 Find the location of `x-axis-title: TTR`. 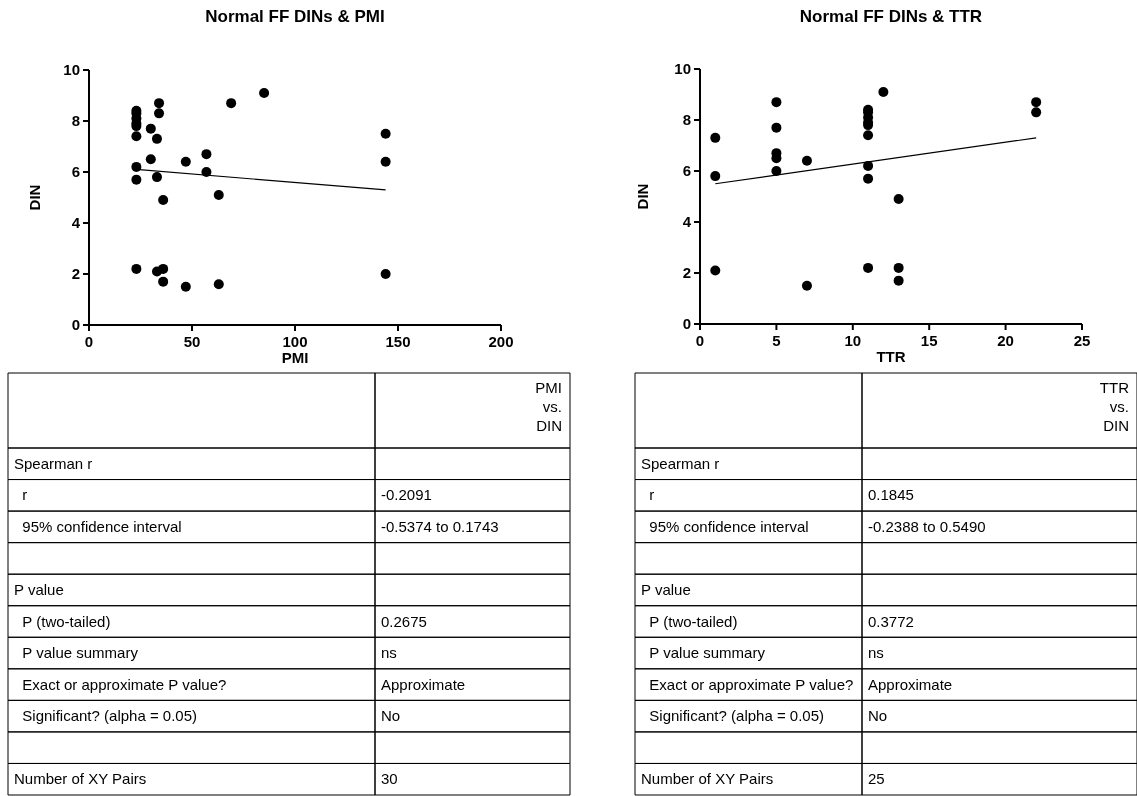

x-axis-title: TTR is located at coordinates (891, 356).